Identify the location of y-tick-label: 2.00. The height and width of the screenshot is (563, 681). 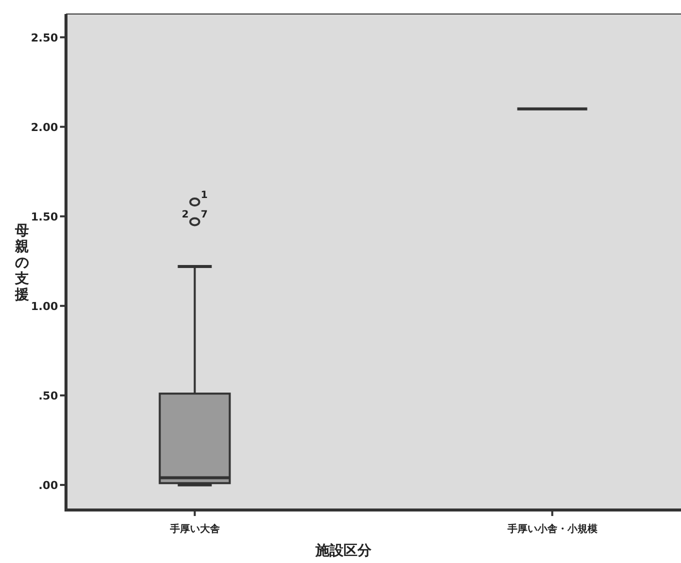
(44, 127).